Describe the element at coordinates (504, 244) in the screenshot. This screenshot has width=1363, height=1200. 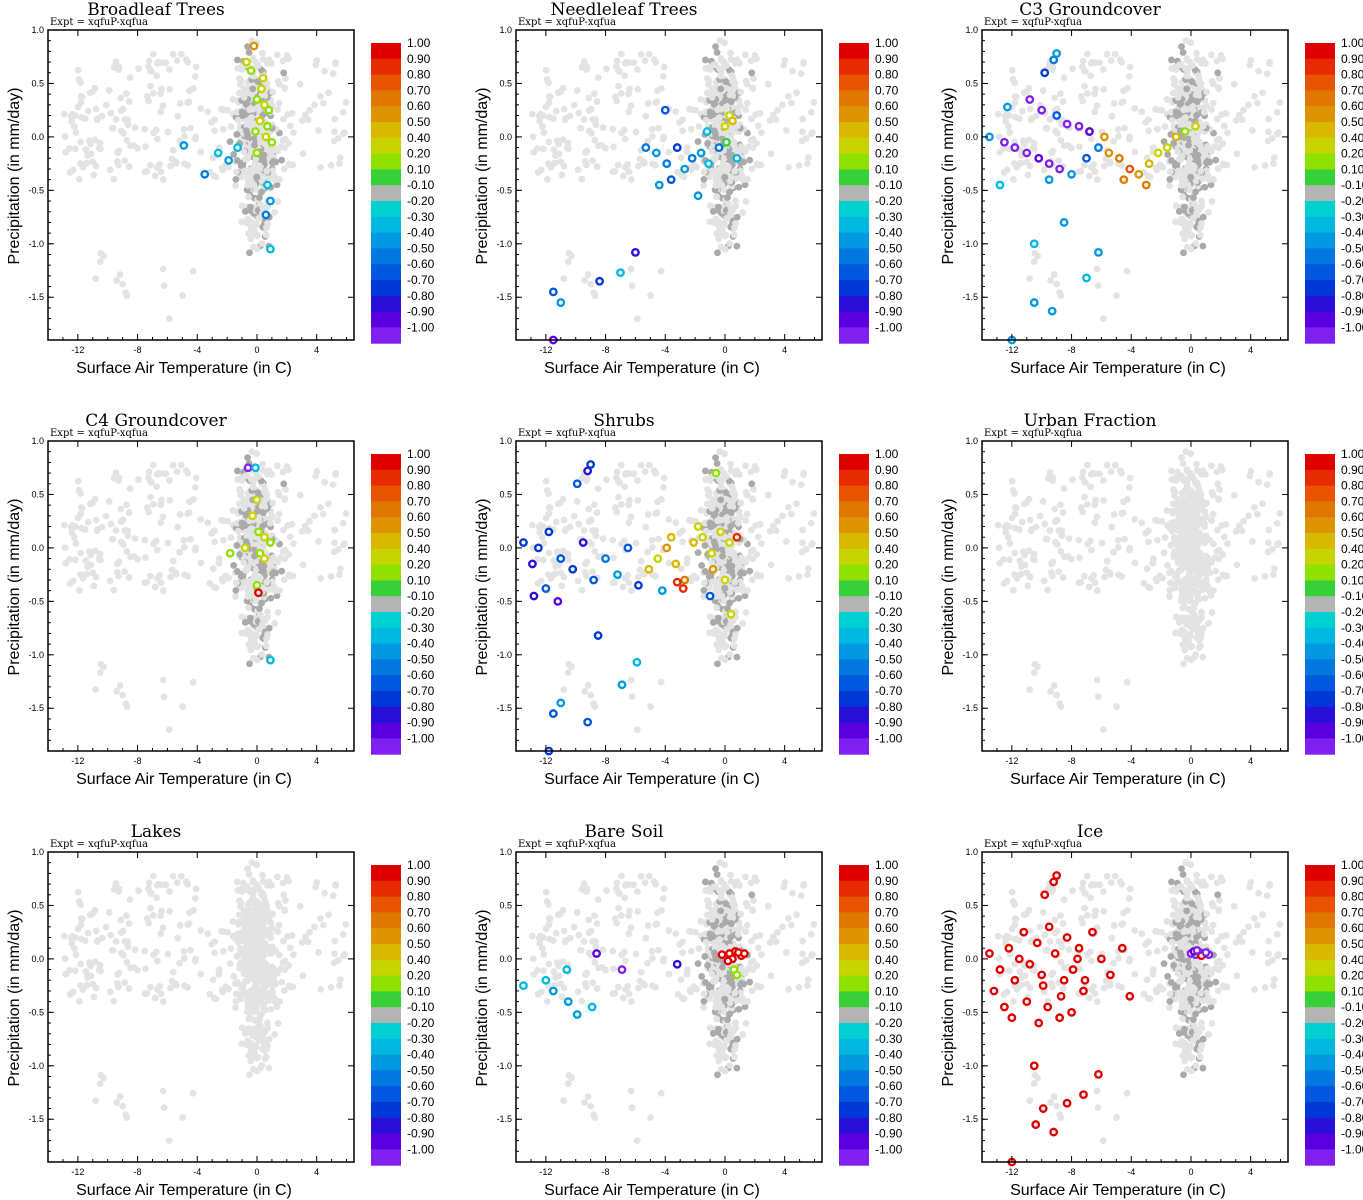
I see `y-tick-label: -1.0` at that location.